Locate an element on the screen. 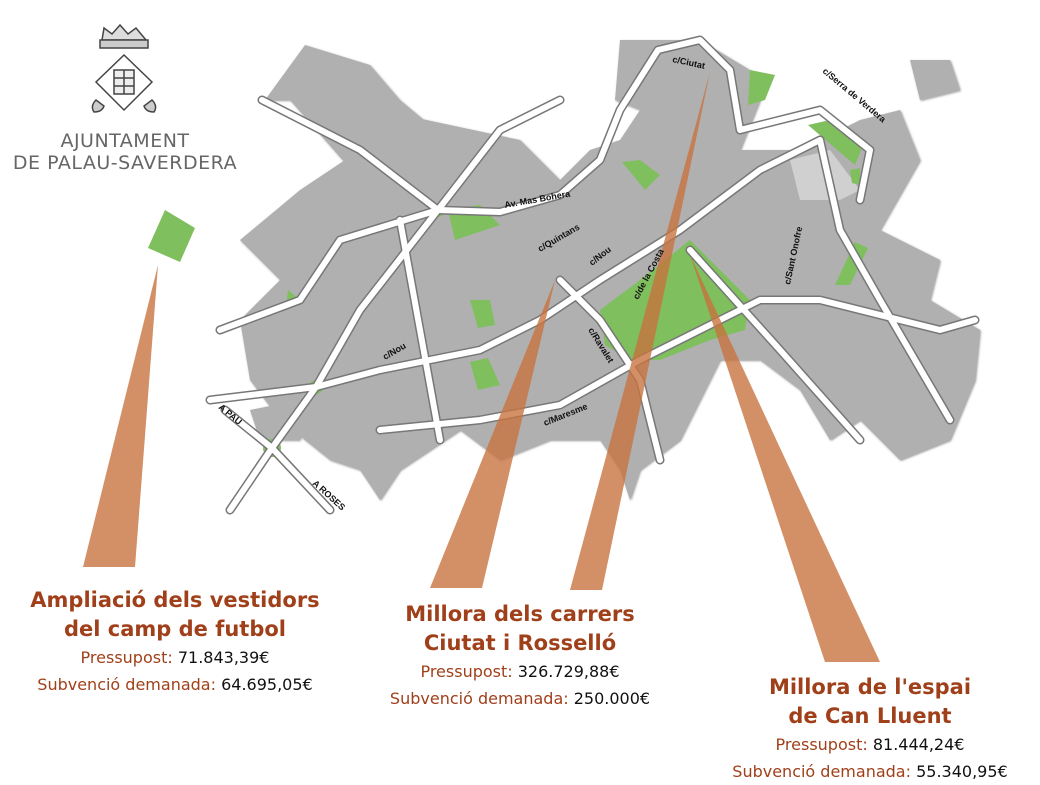  pointer-can-lluent is located at coordinates (785, 458).